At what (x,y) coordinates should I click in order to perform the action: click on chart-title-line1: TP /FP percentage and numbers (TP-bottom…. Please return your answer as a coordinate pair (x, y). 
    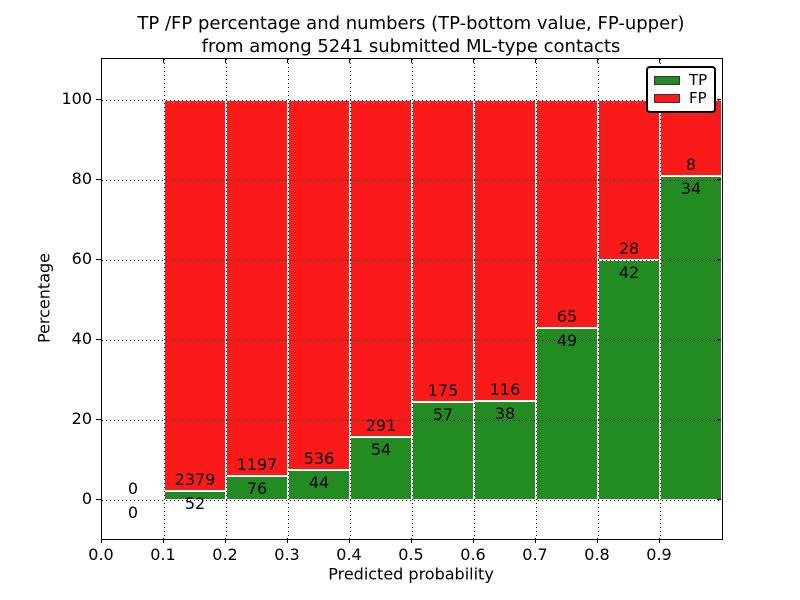
    Looking at the image, I should click on (411, 23).